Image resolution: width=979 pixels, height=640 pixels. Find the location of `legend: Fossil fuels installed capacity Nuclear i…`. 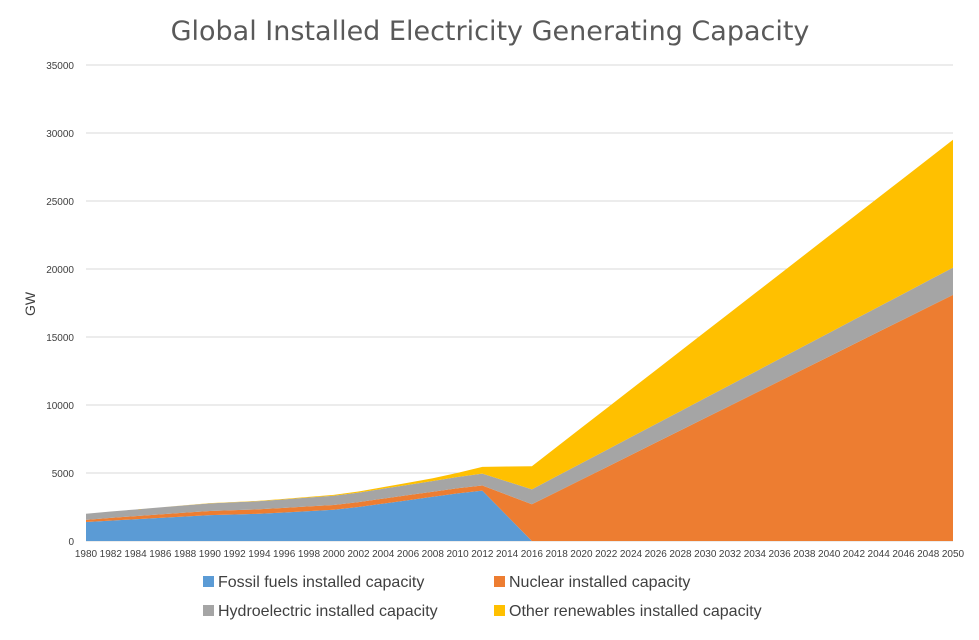

legend: Fossil fuels installed capacity Nuclear i… is located at coordinates (482, 597).